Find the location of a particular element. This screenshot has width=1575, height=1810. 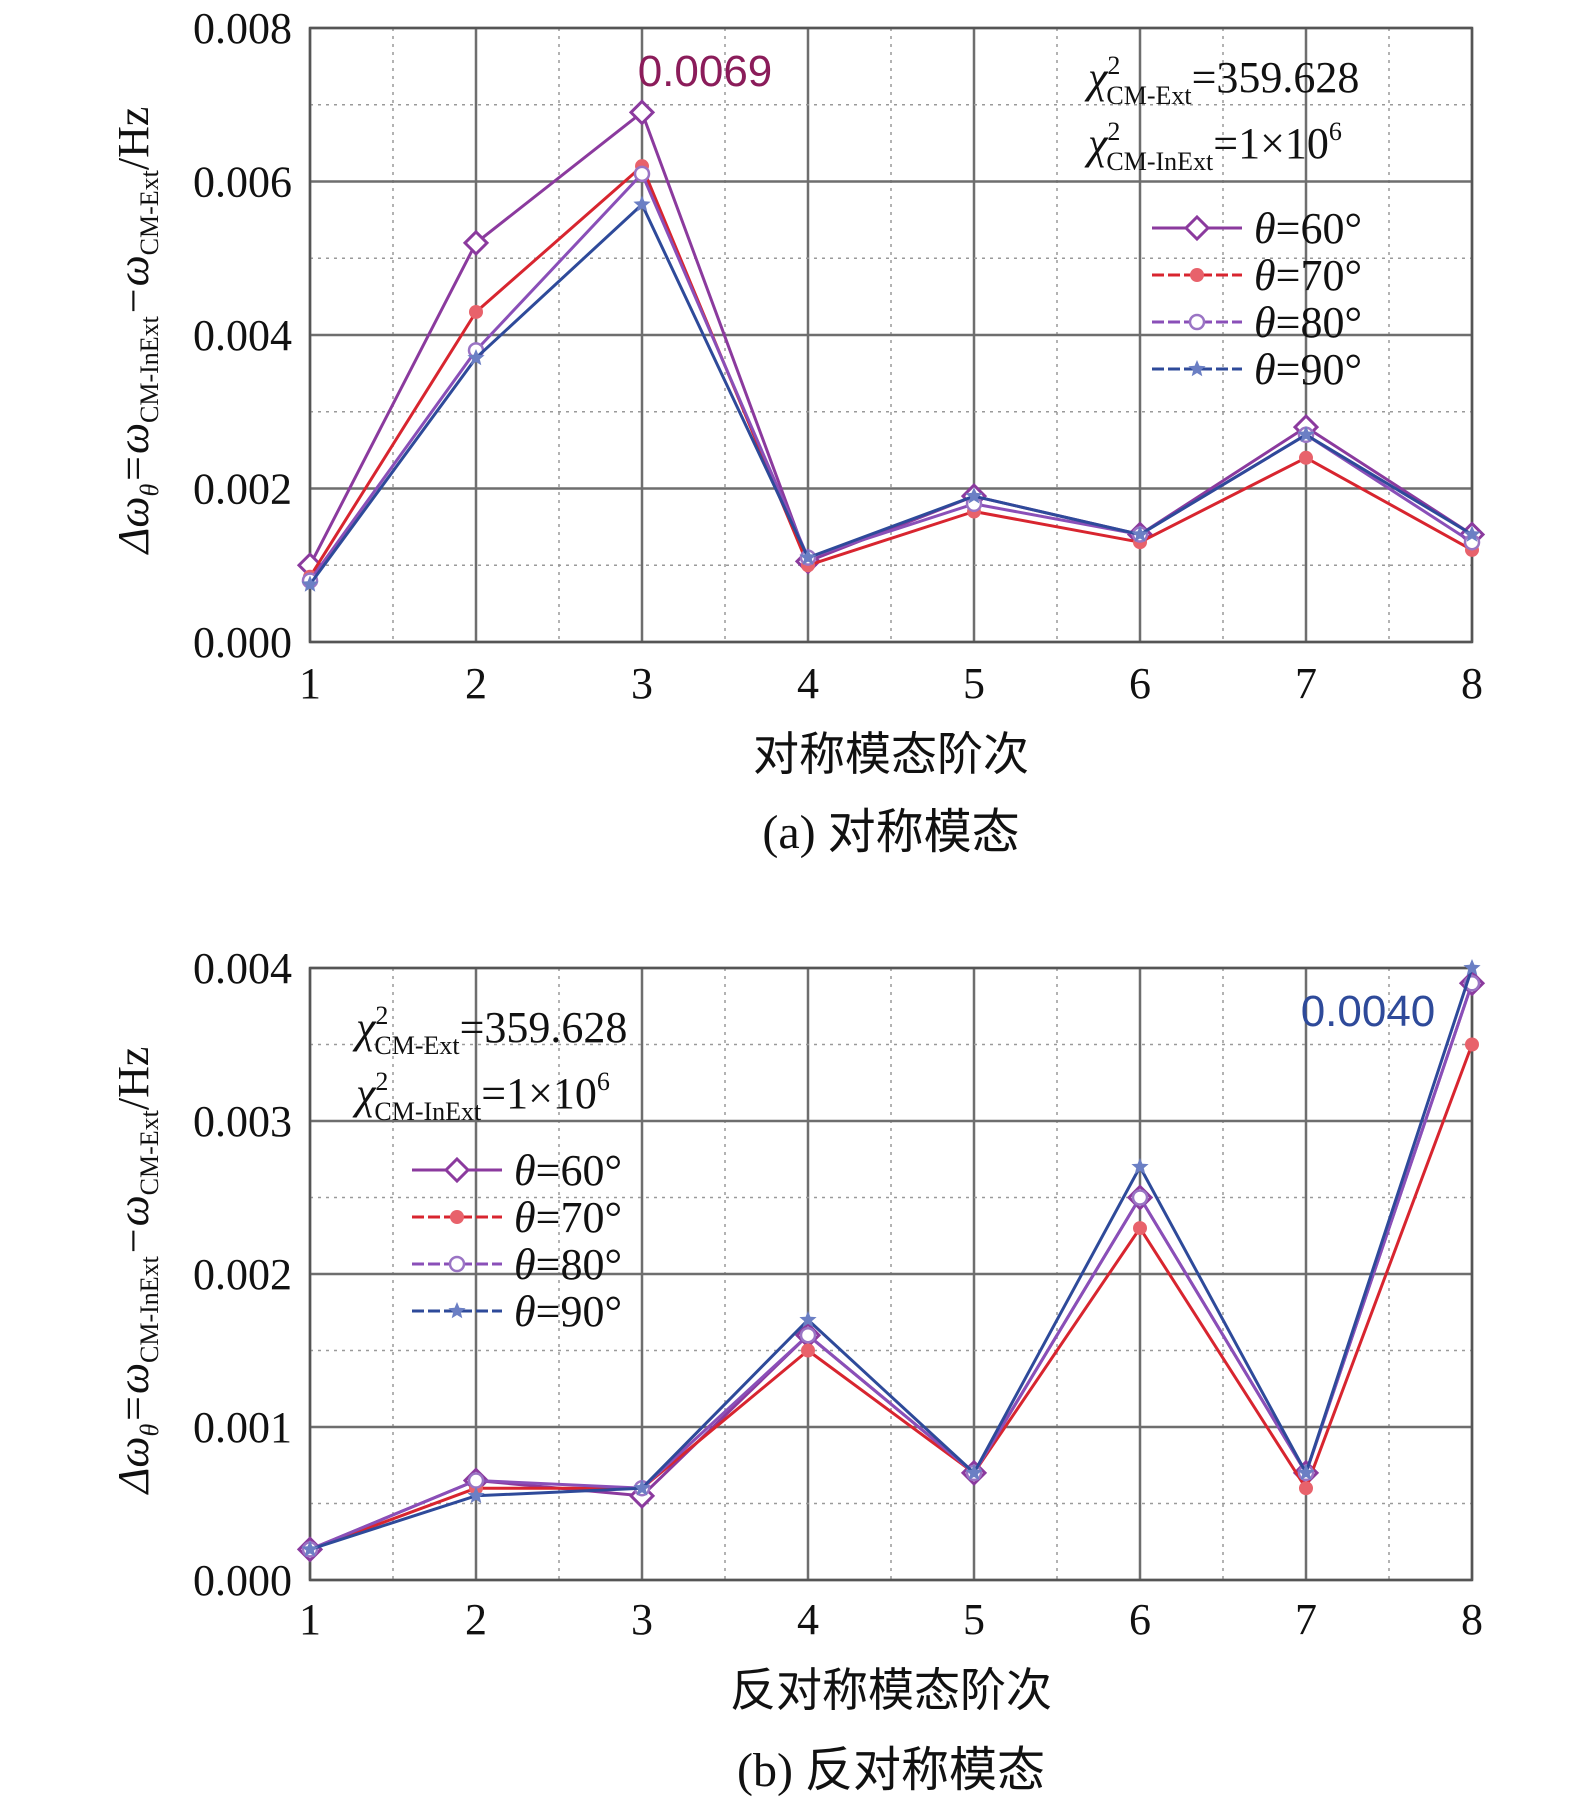

x-axis-label: 对称模态阶次 is located at coordinates (891, 754).